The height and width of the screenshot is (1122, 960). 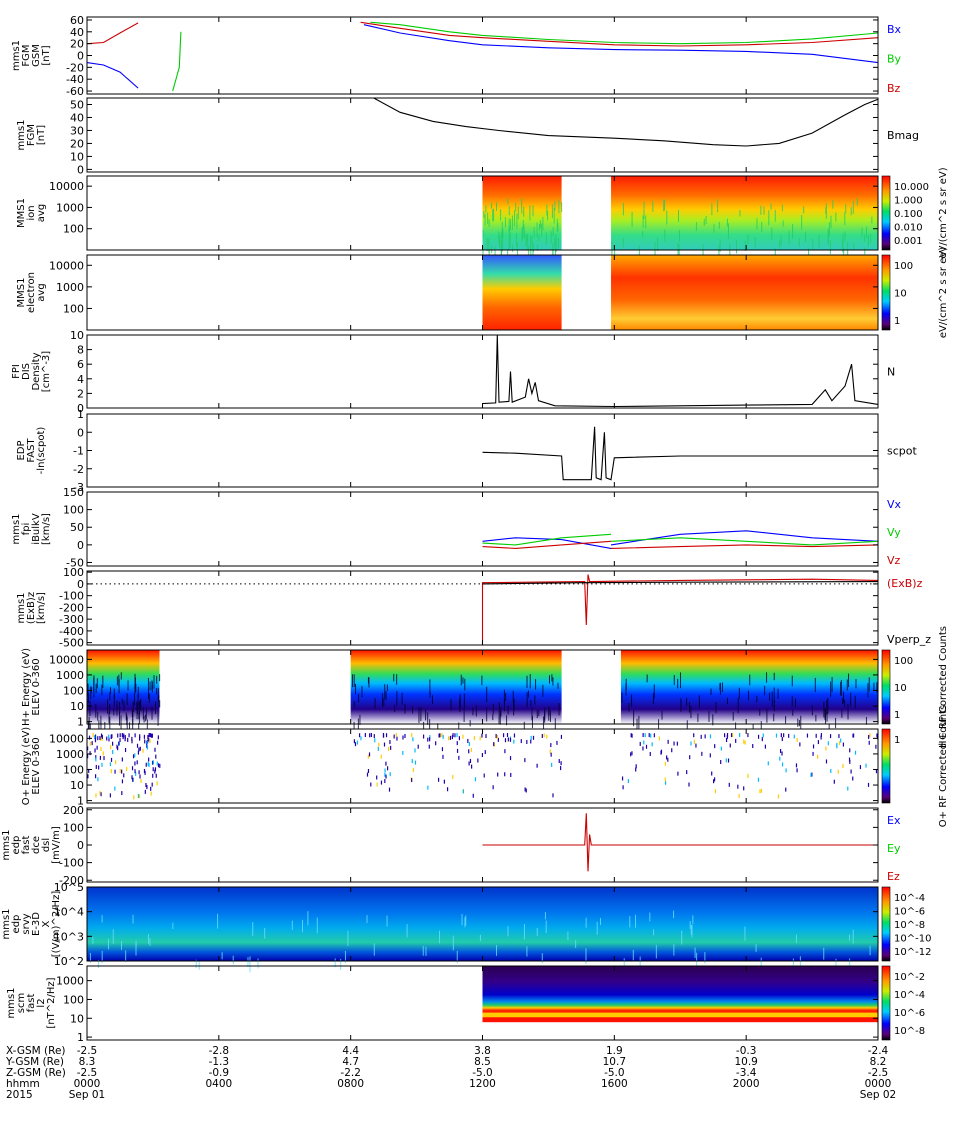 I want to click on exb-velocity-ytick-label-0: 100, so click(x=73, y=572).